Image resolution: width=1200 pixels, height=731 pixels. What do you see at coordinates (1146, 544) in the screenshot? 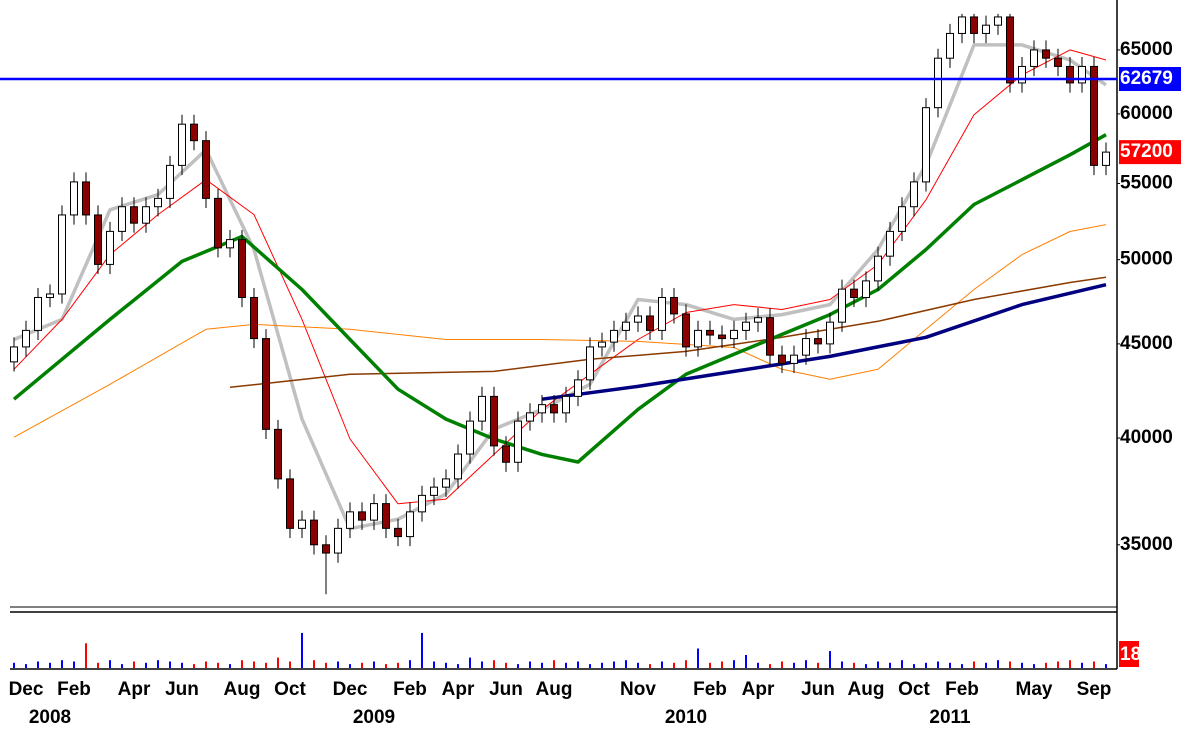
I see `y-tick-label: 35000` at bounding box center [1146, 544].